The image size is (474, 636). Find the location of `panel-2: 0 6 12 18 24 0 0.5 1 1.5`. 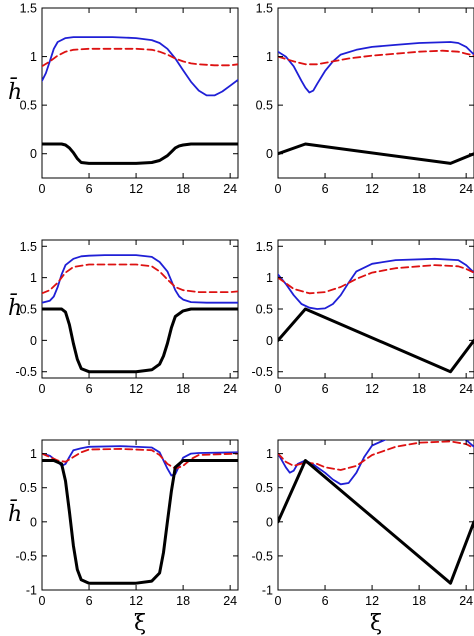

panel-2: 0 6 12 18 24 0 0.5 1 1.5 is located at coordinates (365, 99).